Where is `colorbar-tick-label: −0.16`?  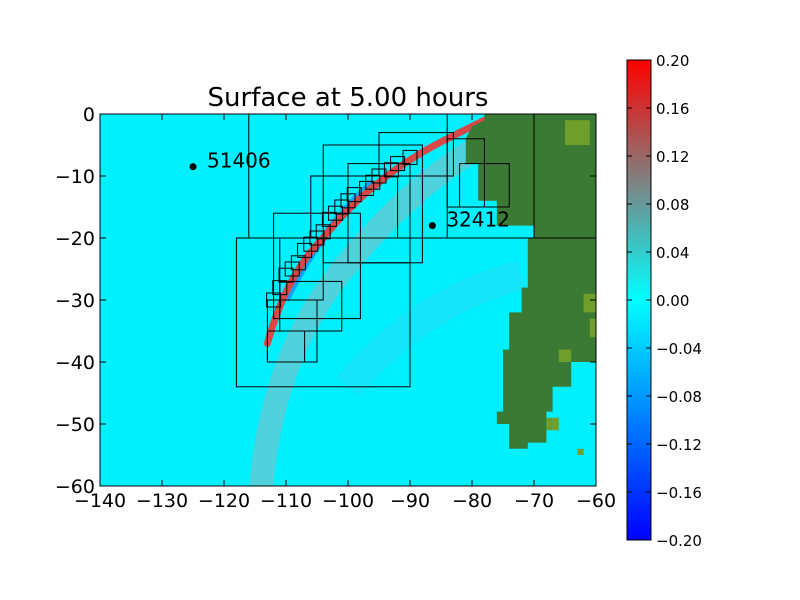
colorbar-tick-label: −0.16 is located at coordinates (679, 493).